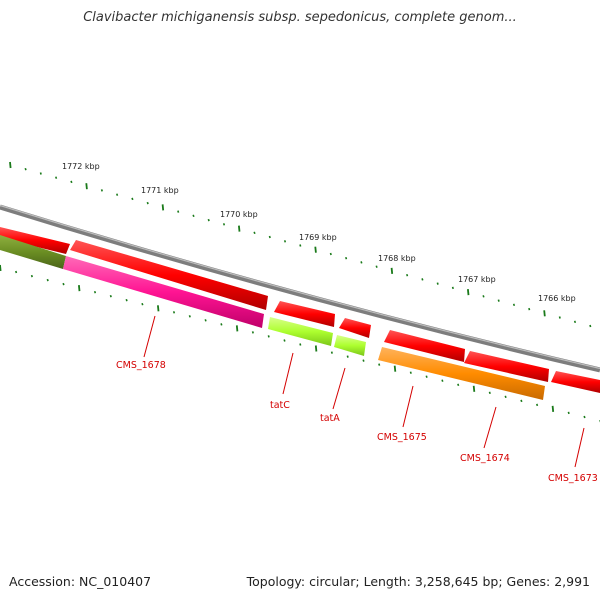  Describe the element at coordinates (149, 336) in the screenshot. I see `leader-cms1678` at that location.